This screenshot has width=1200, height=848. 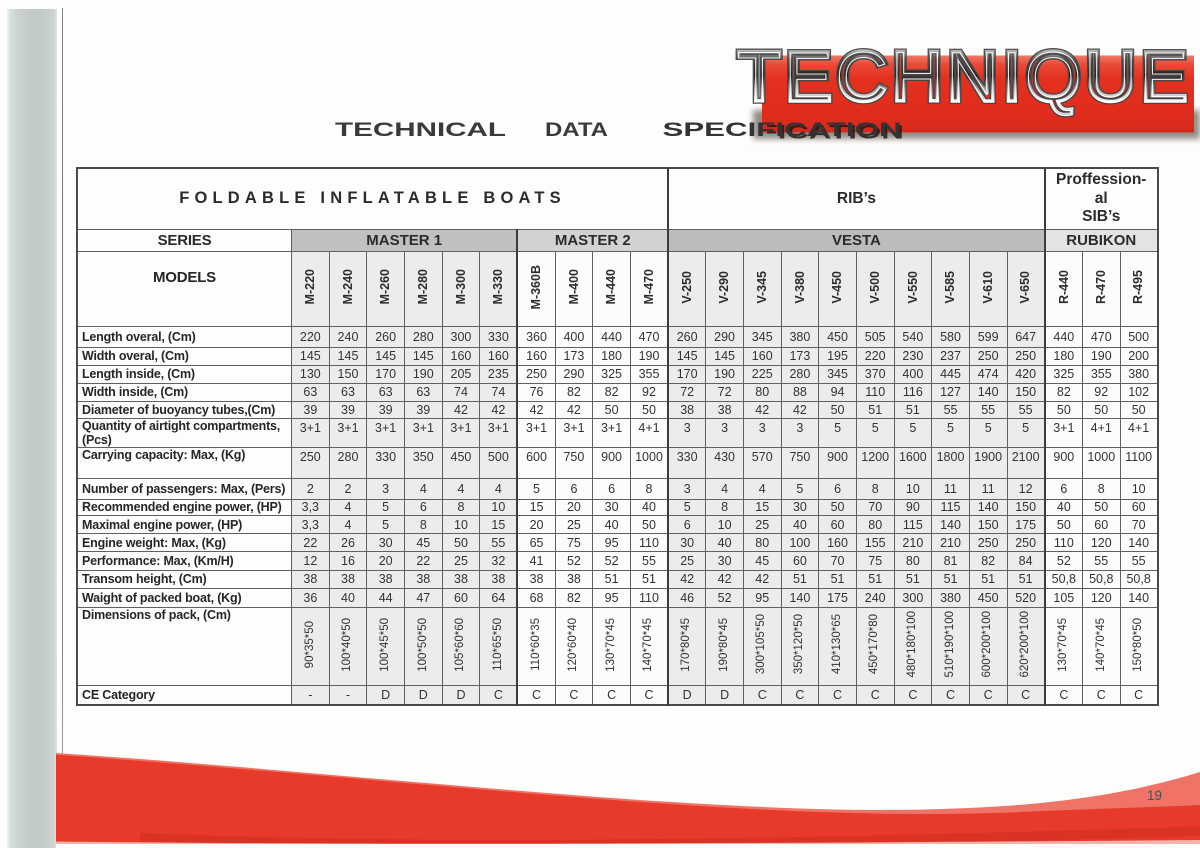 I want to click on svg-text: TECHNIQUE, so click(x=964, y=77).